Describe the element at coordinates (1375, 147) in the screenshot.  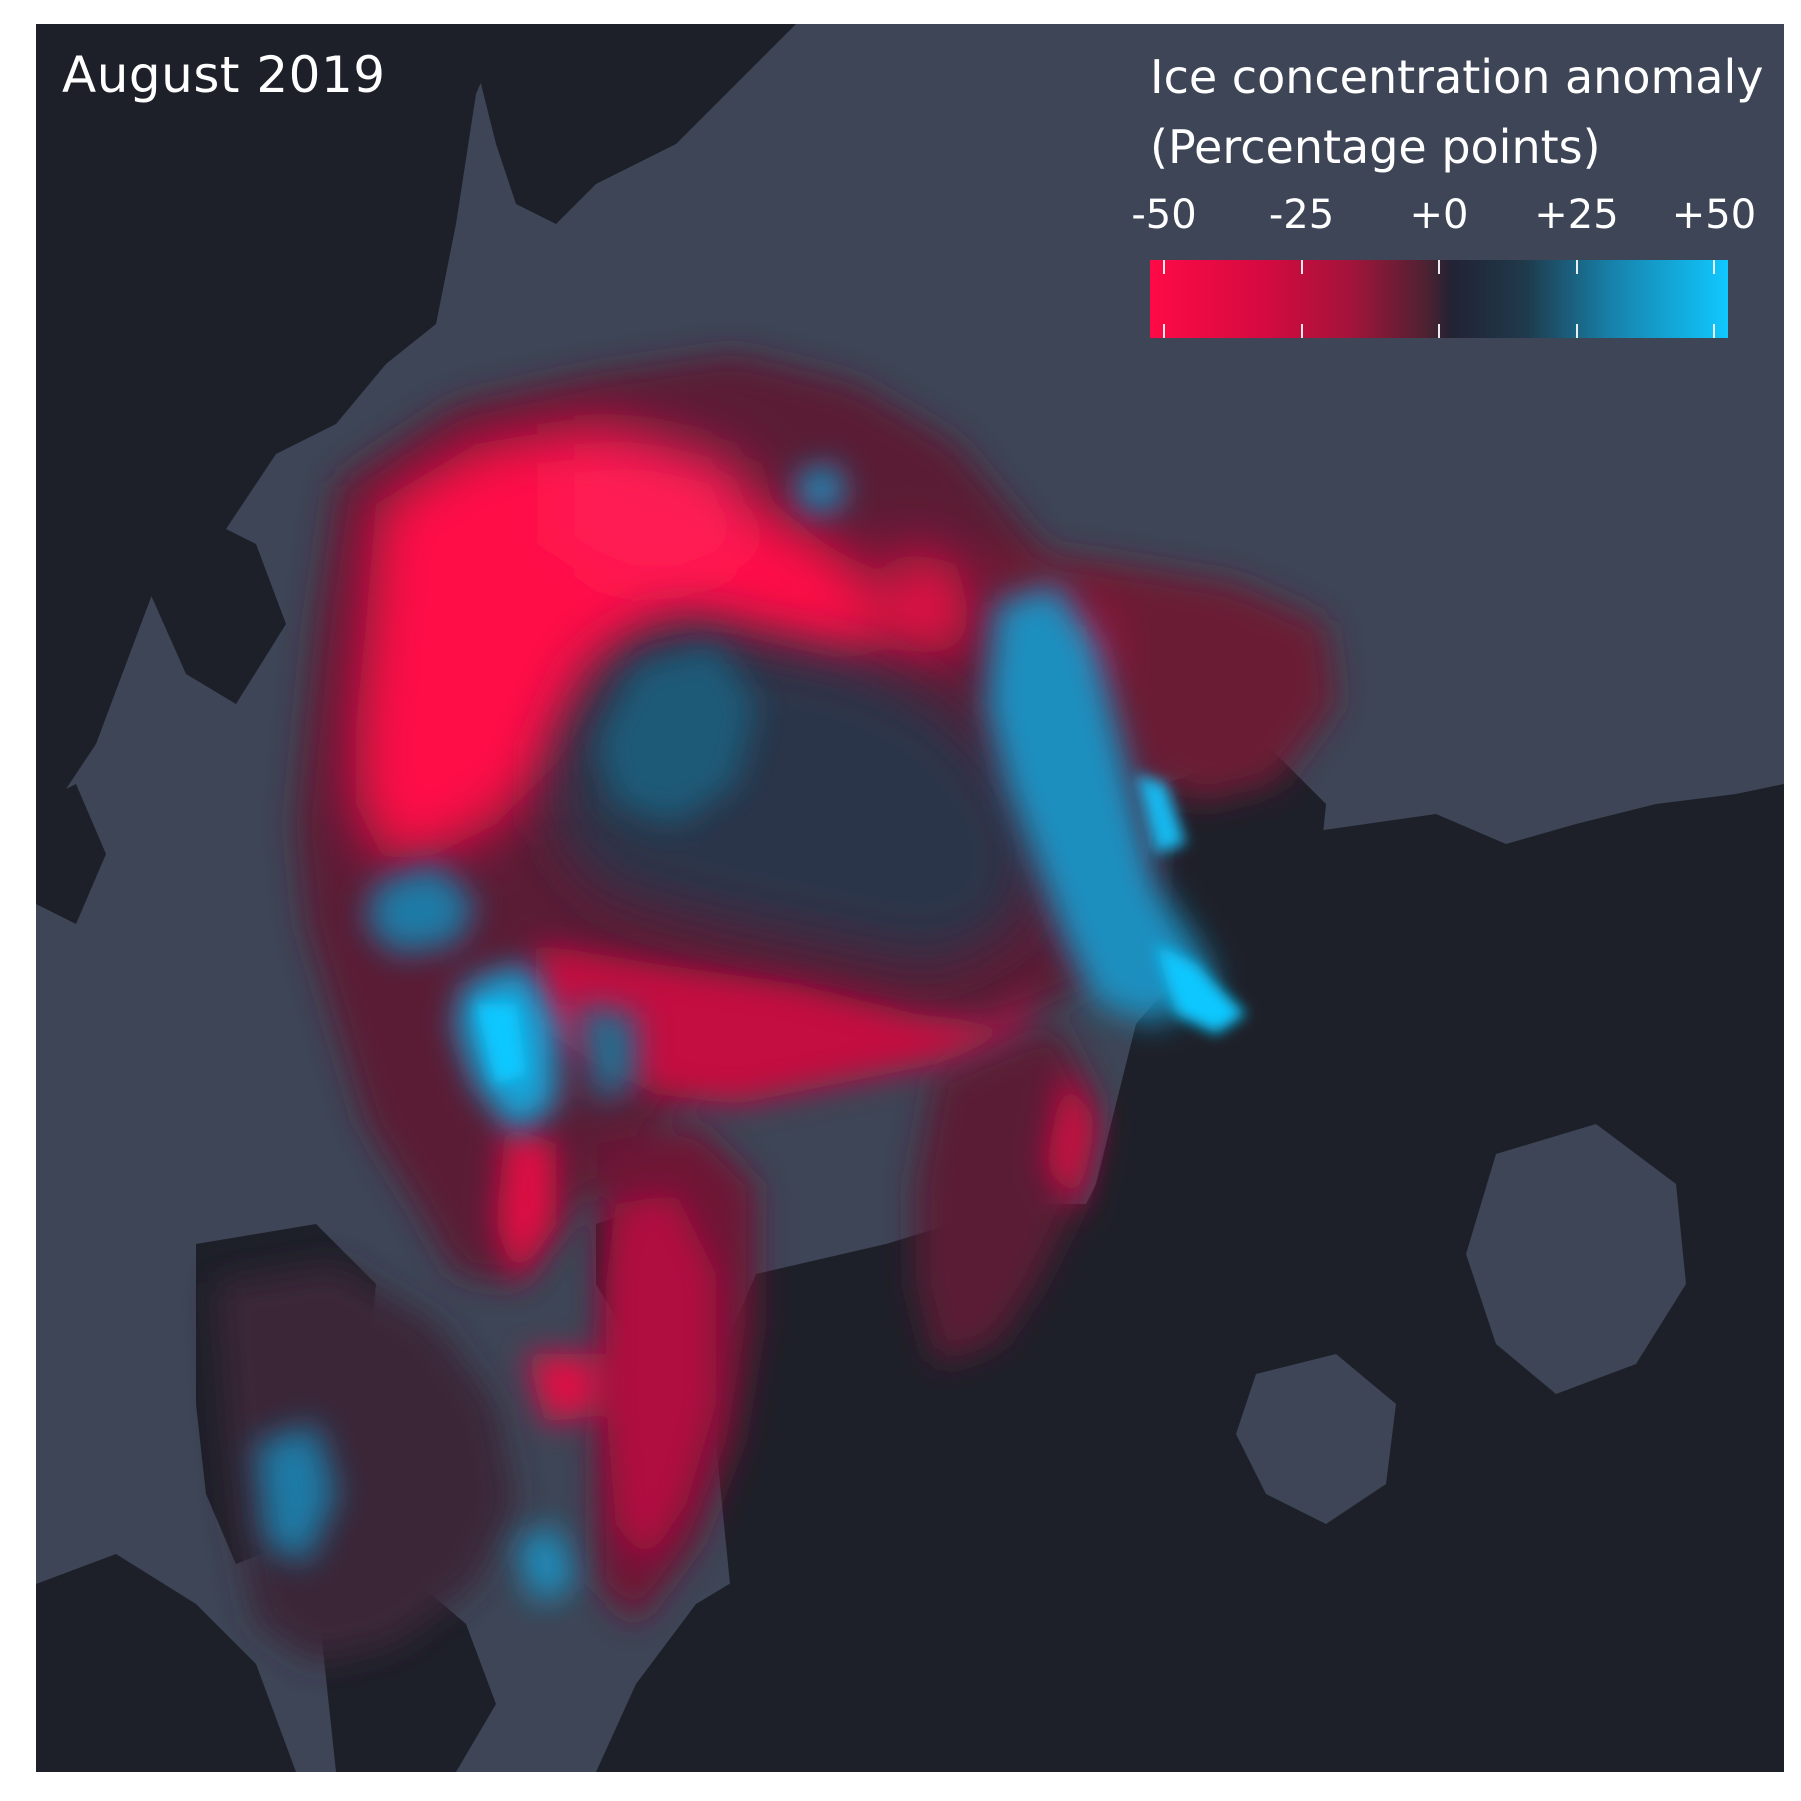
I see `legend-title-line2: (Percentage points)` at that location.